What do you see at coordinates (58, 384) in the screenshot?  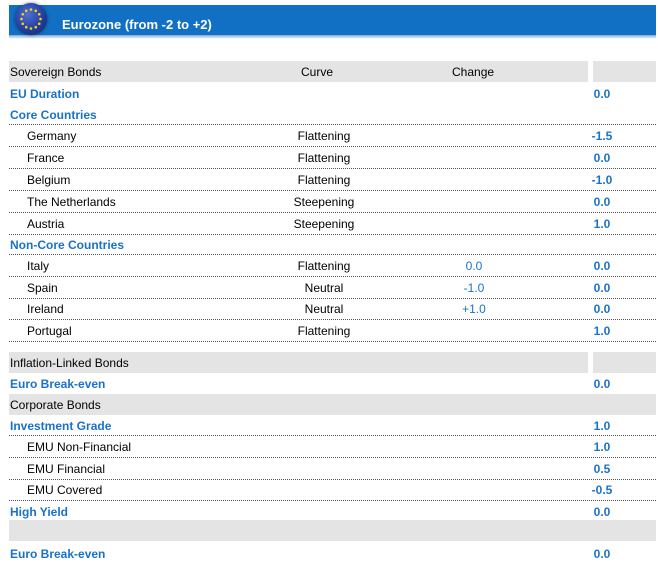 I see `euro-breakeven-label: Euro Break-even` at bounding box center [58, 384].